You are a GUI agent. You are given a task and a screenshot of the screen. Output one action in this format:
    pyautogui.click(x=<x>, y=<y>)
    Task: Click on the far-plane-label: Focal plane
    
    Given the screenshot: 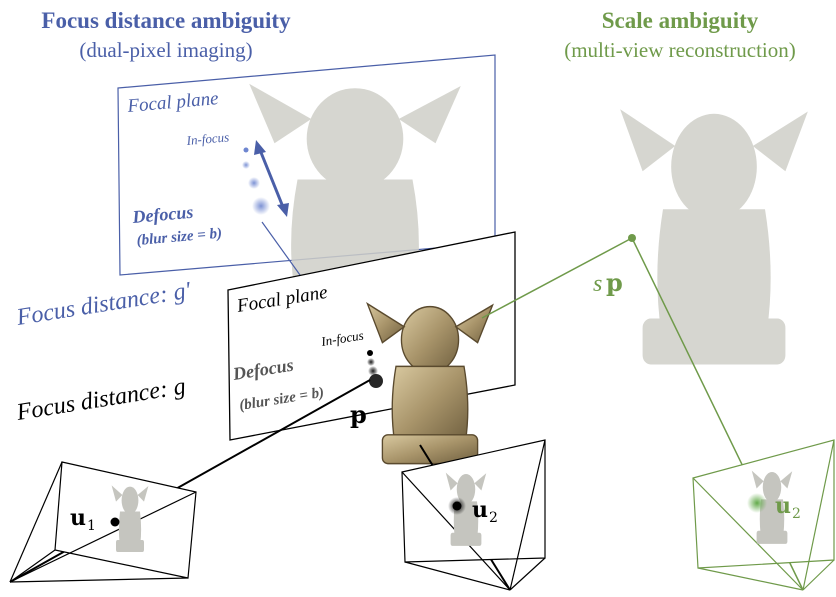 What is the action you would take?
    pyautogui.click(x=173, y=102)
    